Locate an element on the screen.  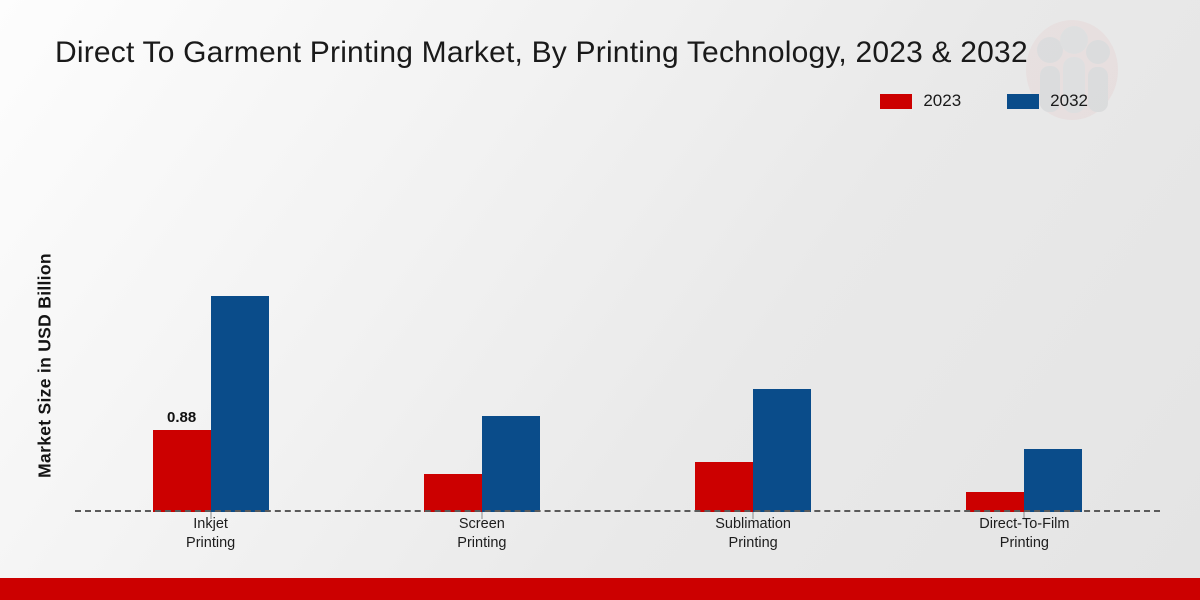
x-axis-label: Direct-To-Film Printing is located at coordinates (1024, 534).